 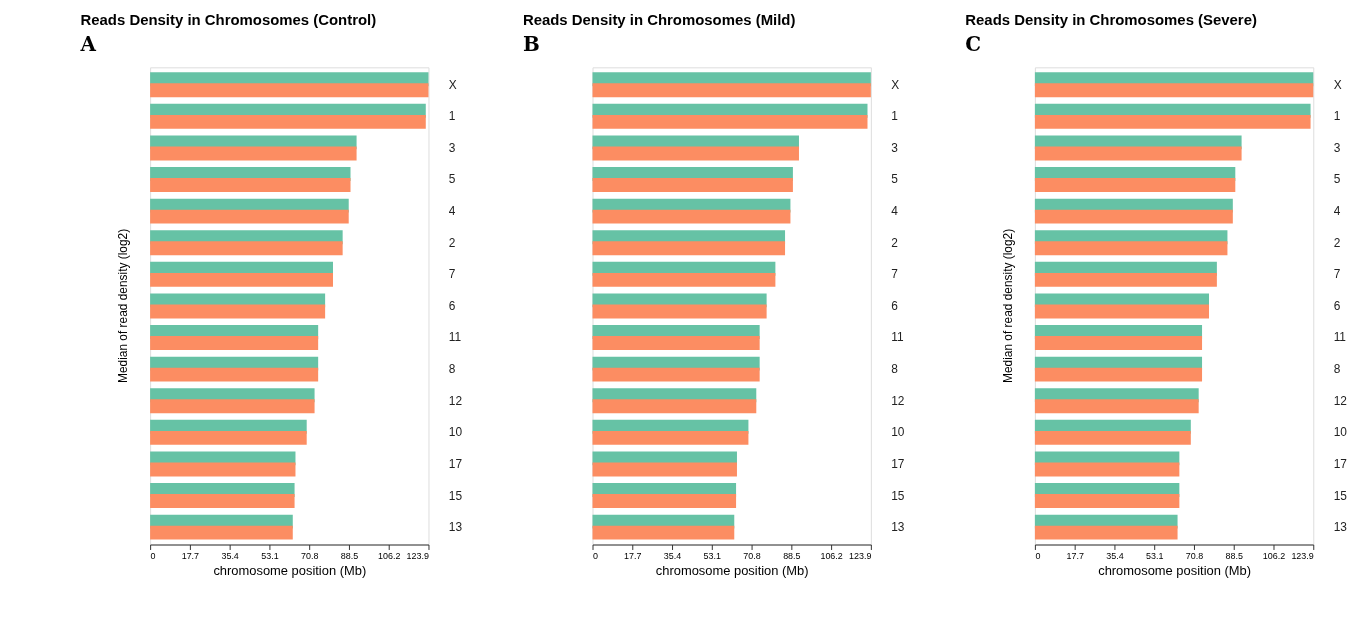 What do you see at coordinates (228, 19) in the screenshot?
I see `chart-title: Reads Density in Chromosomes (Control)` at bounding box center [228, 19].